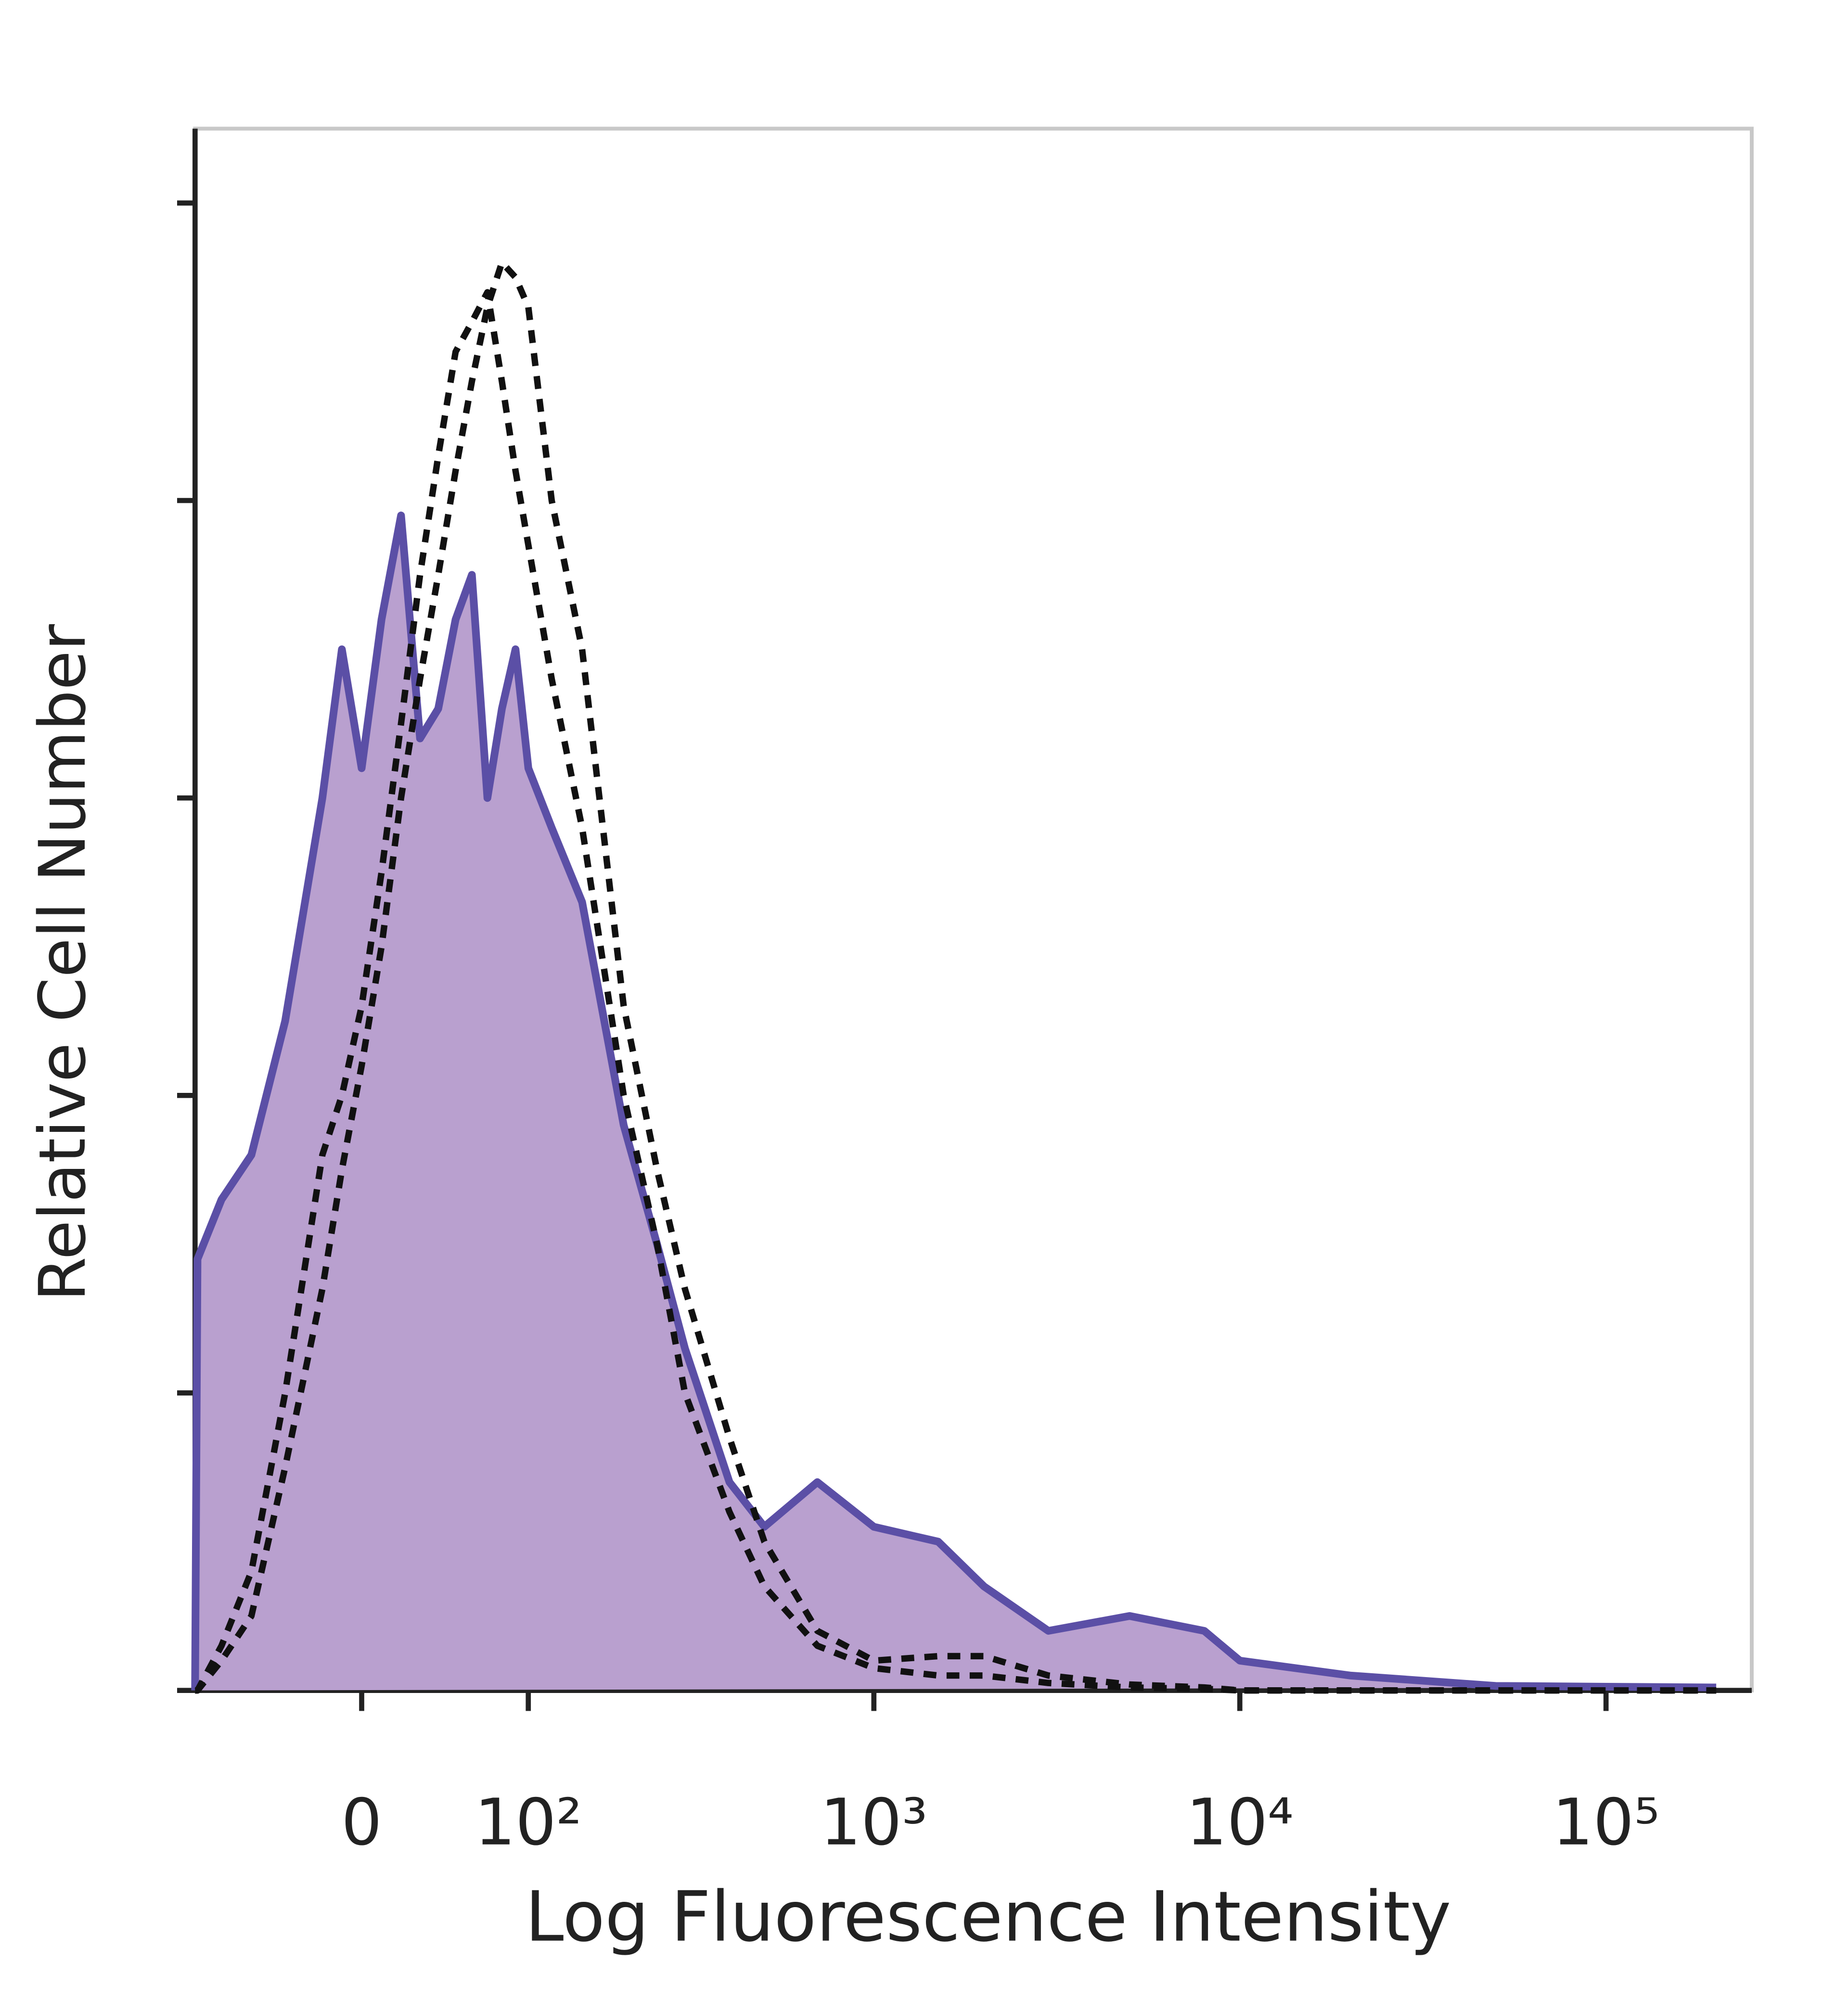  Describe the element at coordinates (63, 962) in the screenshot. I see `y-axis-title: Relative Cell Number` at that location.